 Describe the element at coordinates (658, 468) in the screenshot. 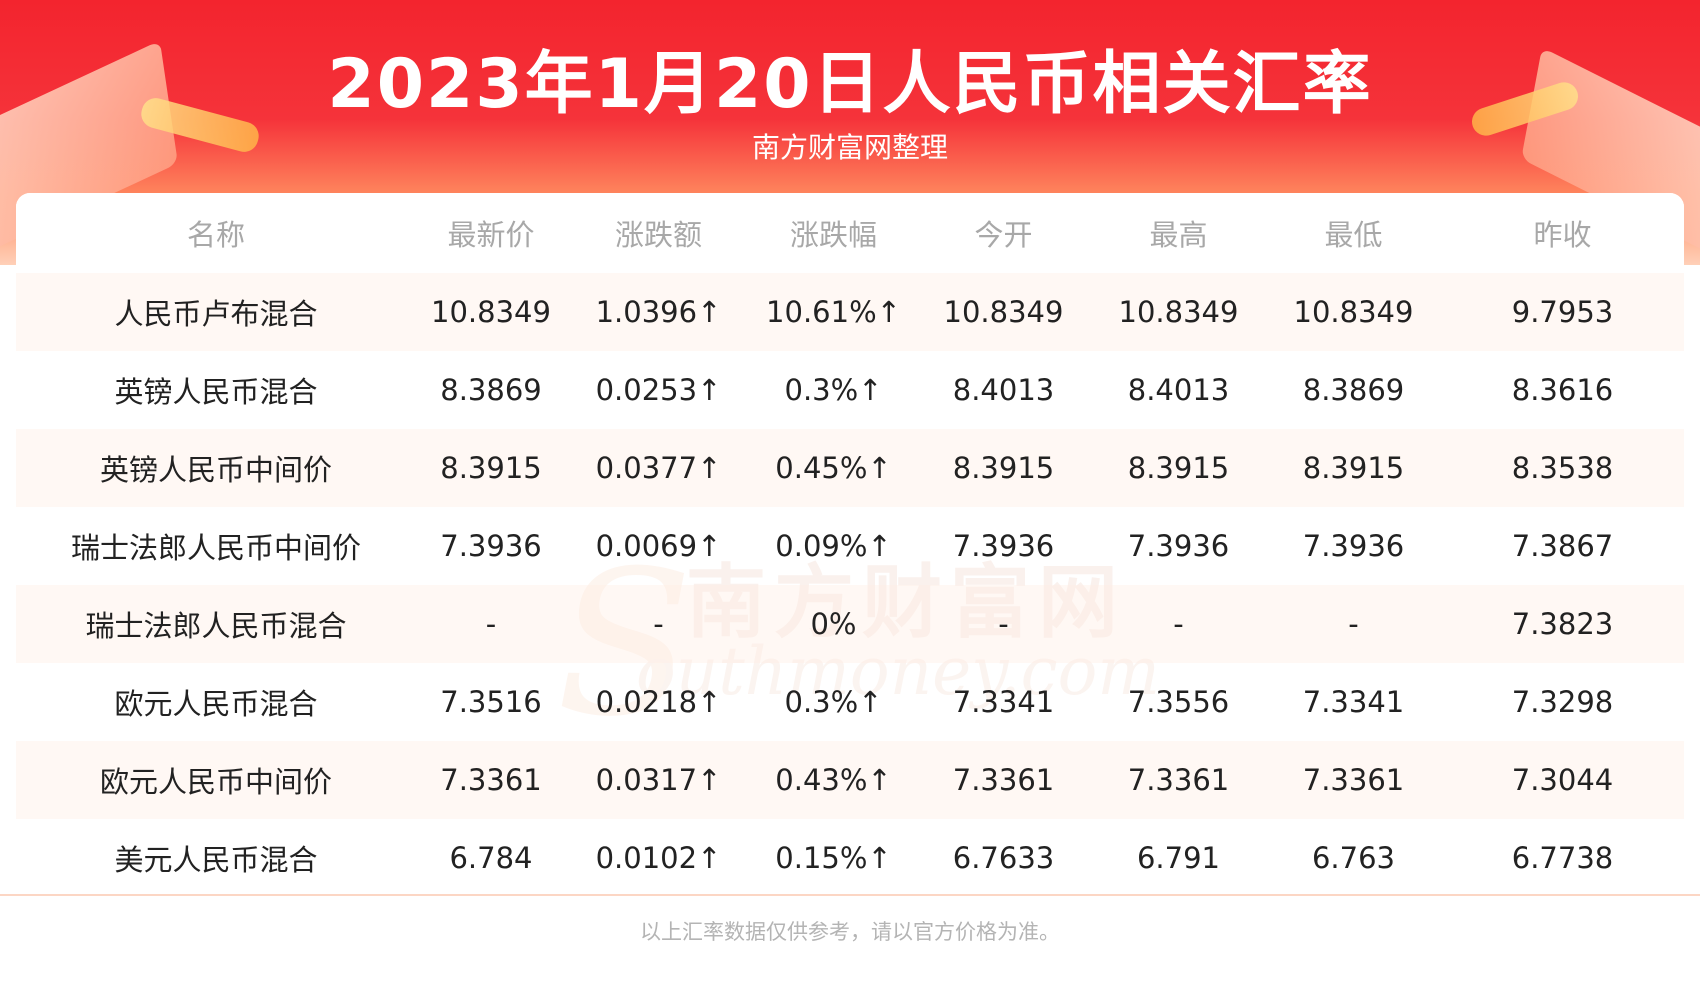

I see `cell-change: 0.0377↑` at that location.